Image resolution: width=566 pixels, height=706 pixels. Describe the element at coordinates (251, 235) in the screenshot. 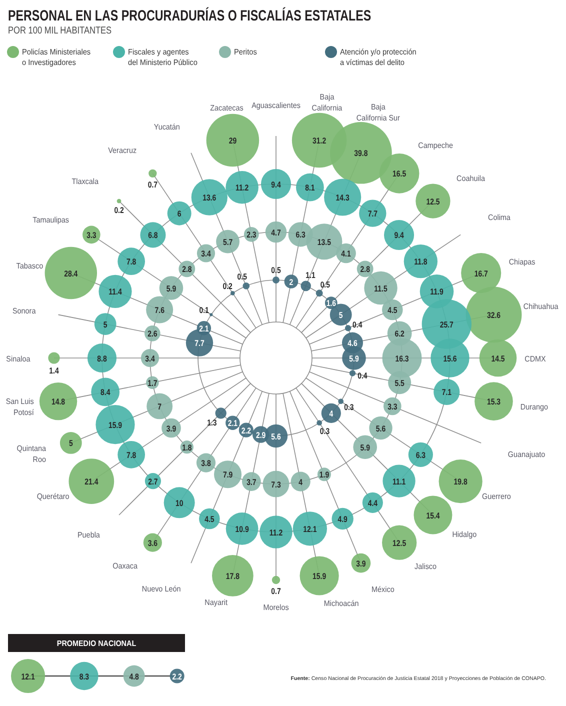

I see `data-label: 2.3` at that location.